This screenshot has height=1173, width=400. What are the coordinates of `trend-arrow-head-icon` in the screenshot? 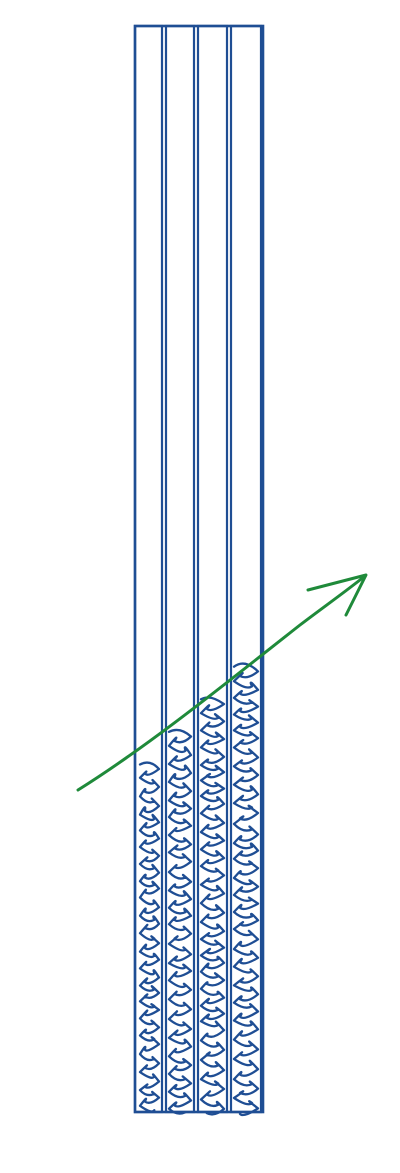 It's located at (337, 595).